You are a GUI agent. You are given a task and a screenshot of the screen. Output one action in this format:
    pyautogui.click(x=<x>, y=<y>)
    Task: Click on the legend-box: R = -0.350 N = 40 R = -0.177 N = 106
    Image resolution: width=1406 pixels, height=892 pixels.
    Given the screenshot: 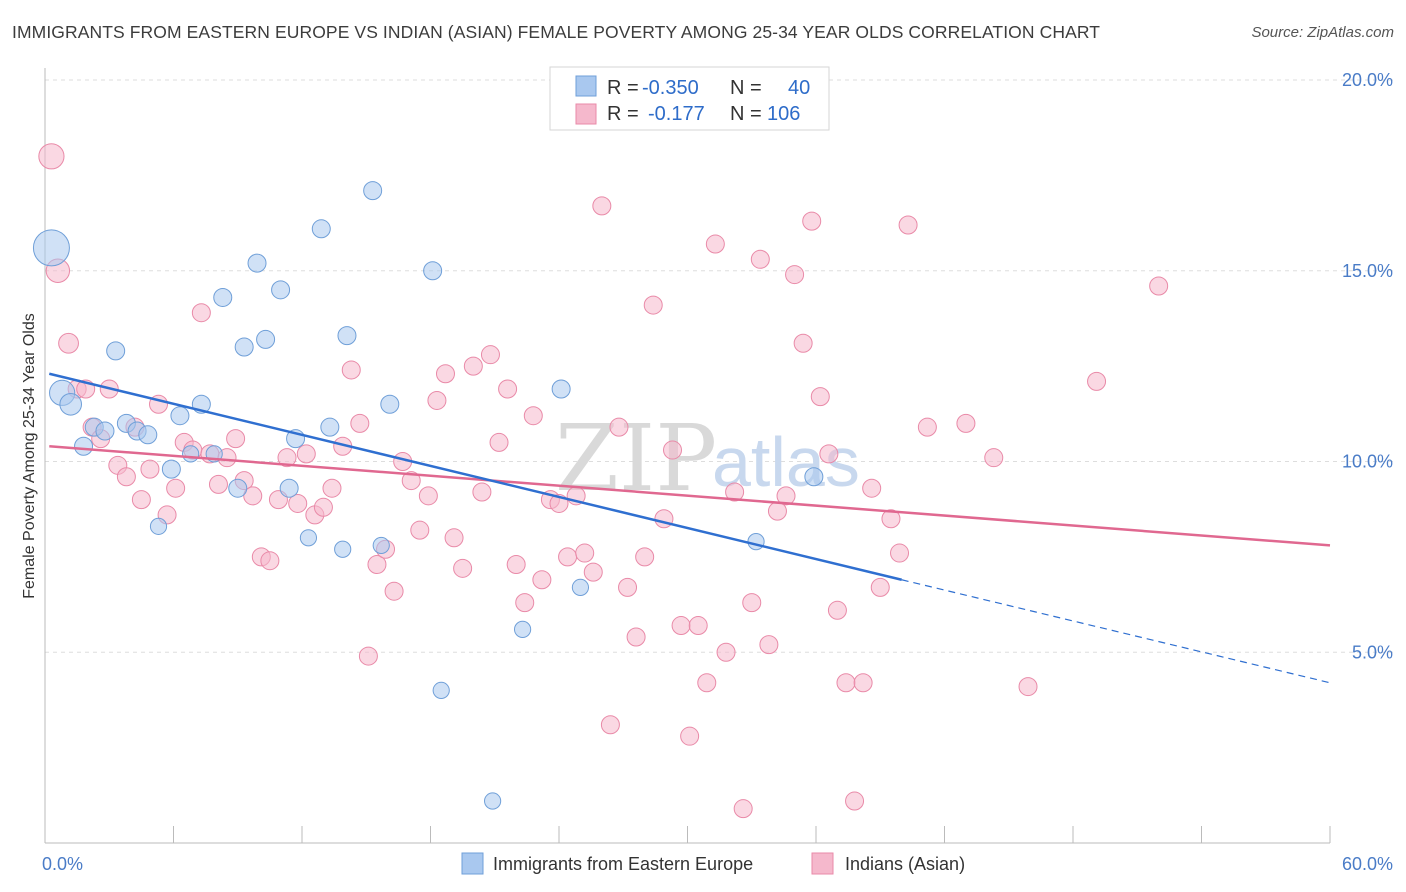 What is the action you would take?
    pyautogui.click(x=689, y=98)
    